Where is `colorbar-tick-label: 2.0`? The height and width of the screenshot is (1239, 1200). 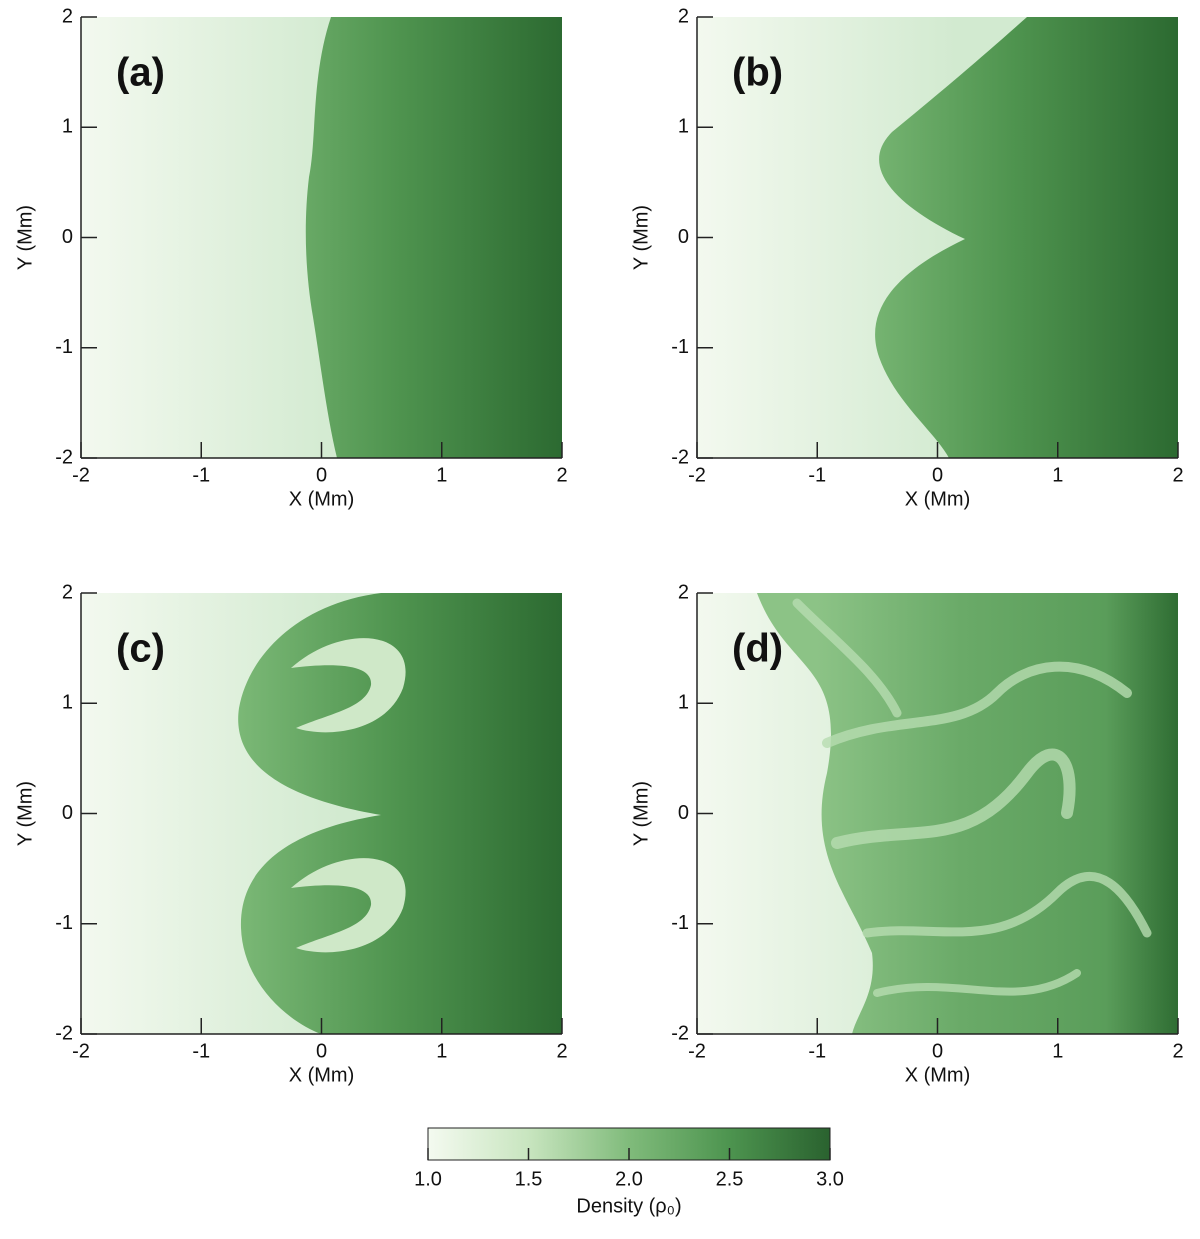 colorbar-tick-label: 2.0 is located at coordinates (629, 1179).